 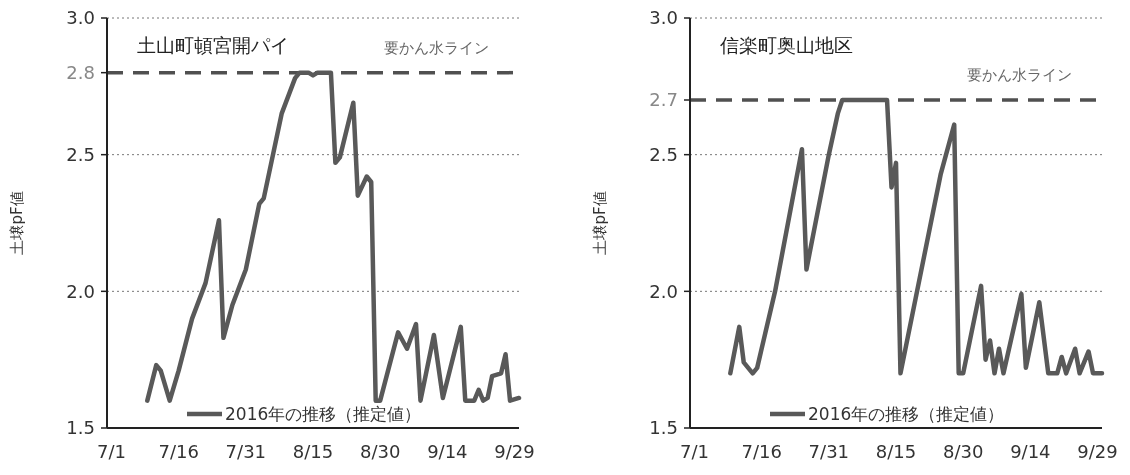 What do you see at coordinates (786, 45) in the screenshot?
I see `text: 信楽町奥山地区` at bounding box center [786, 45].